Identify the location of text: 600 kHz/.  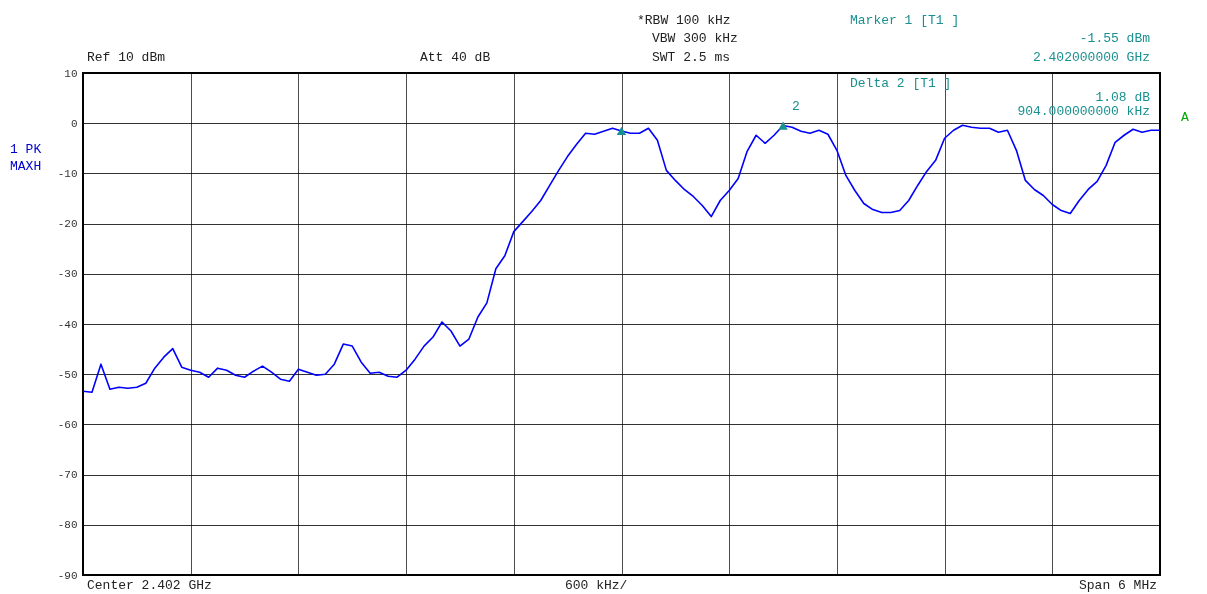
(596, 585).